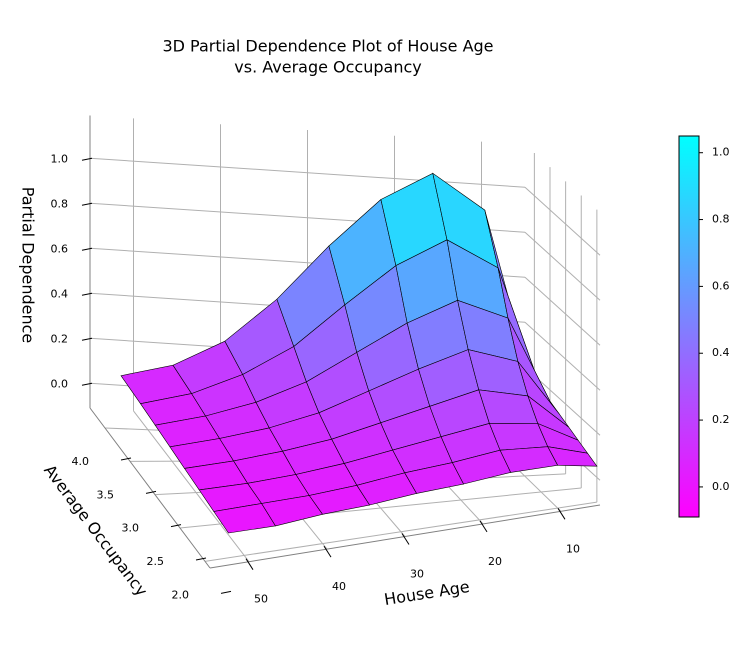 The height and width of the screenshot is (654, 748). I want to click on colorbar-tick-label: 1.0, so click(721, 152).